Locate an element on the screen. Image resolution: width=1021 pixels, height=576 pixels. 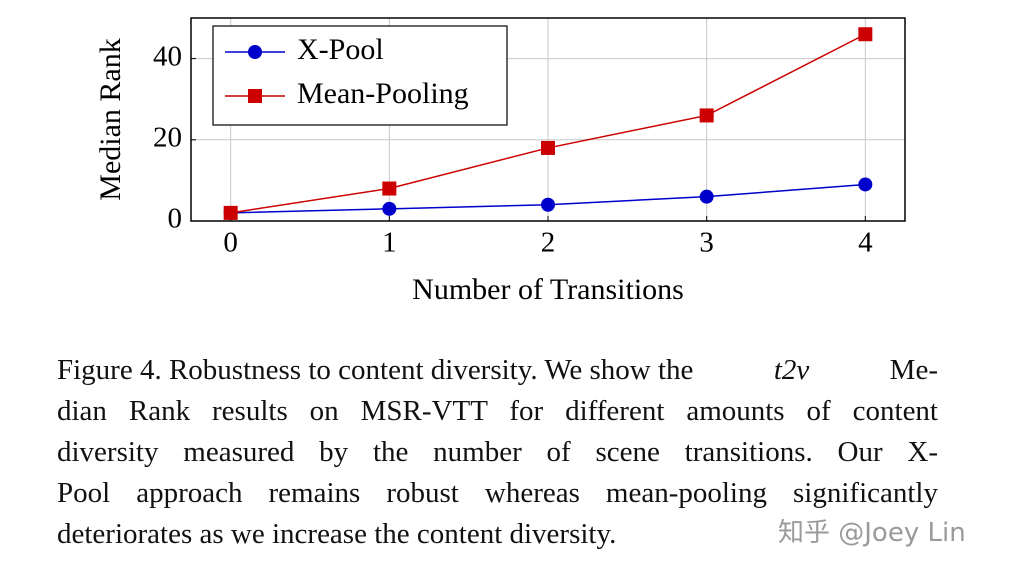
caption-text: t2v is located at coordinates (791, 370).